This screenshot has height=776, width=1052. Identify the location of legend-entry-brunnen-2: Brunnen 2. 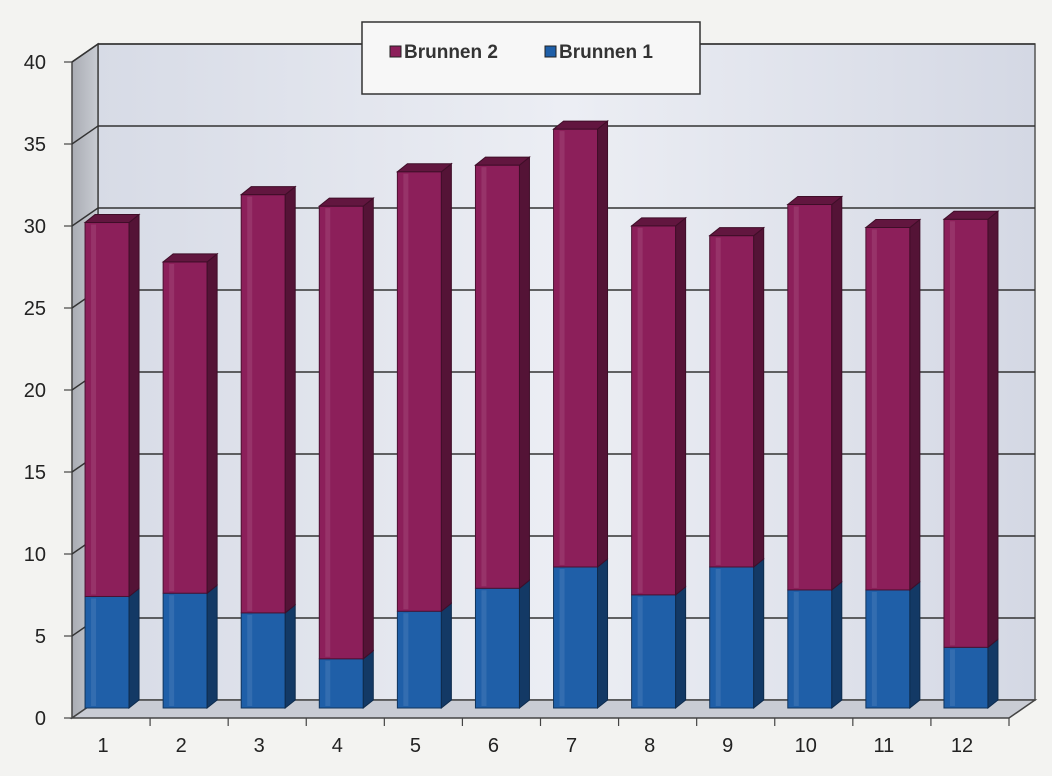
(444, 52).